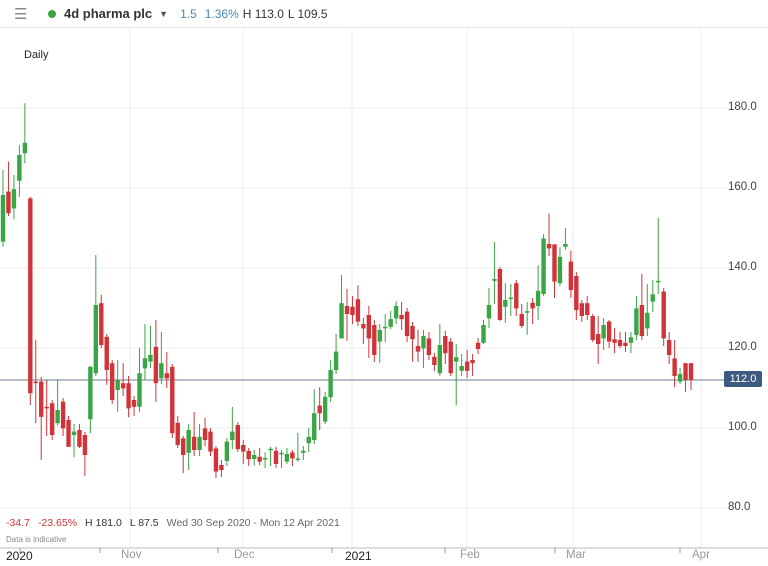 The image size is (768, 566). I want to click on period-low: L 87.5, so click(144, 523).